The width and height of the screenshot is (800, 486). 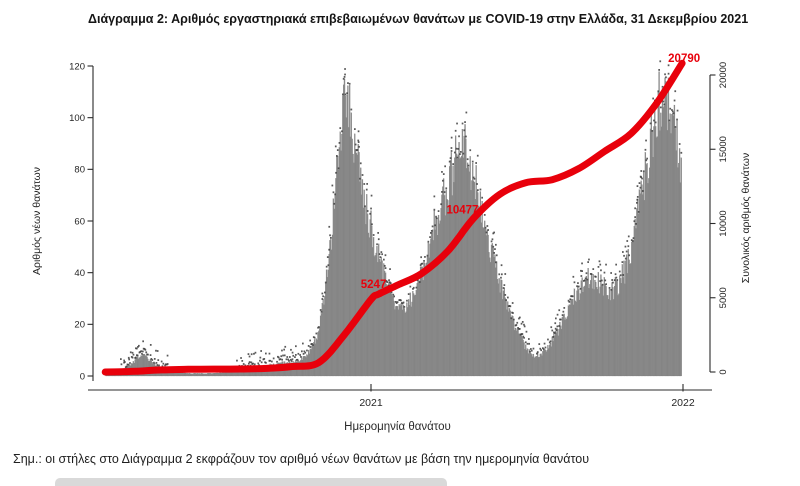 I want to click on x-axis-title: Ημερομηνία θανάτου, so click(x=397, y=427).